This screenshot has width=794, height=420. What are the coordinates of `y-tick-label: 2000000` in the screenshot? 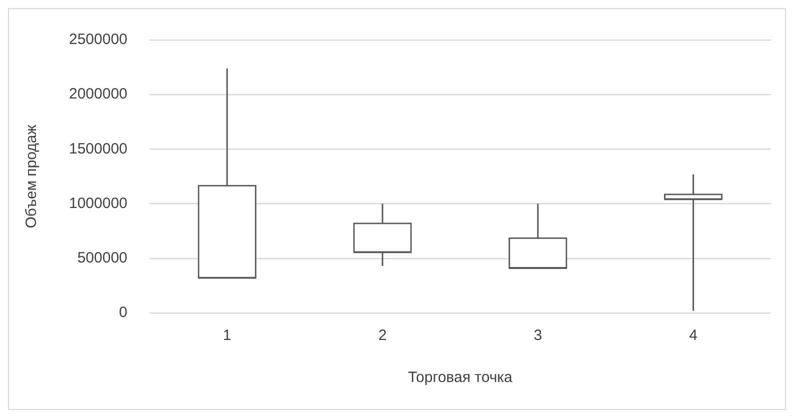 It's located at (98, 94).